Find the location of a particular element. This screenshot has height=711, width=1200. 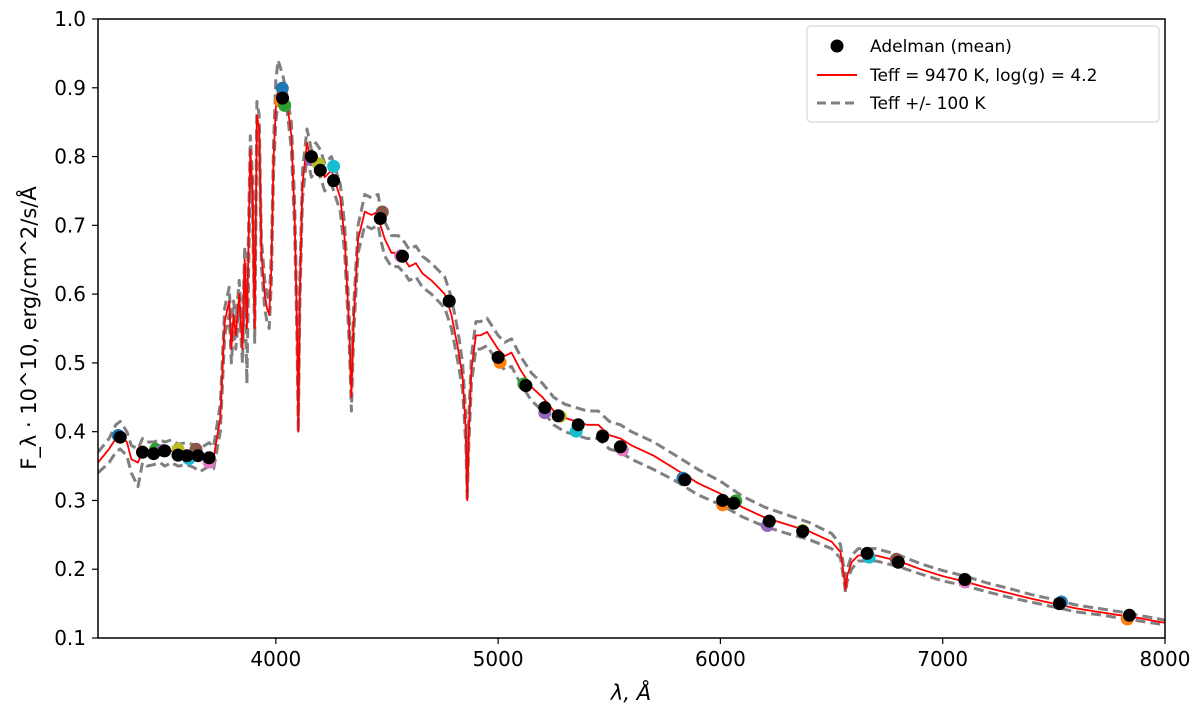

y-tick-label: 0.9 is located at coordinates (70, 88).